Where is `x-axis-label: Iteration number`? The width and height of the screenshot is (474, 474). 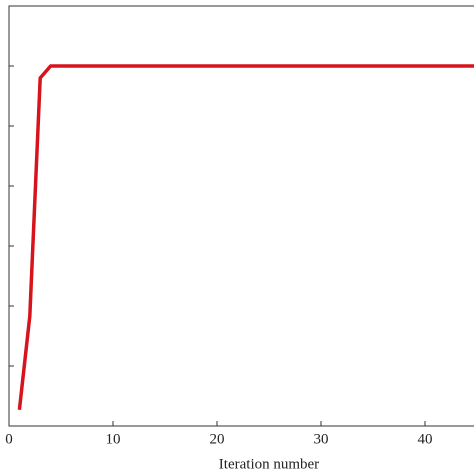
x-axis-label: Iteration number is located at coordinates (269, 464).